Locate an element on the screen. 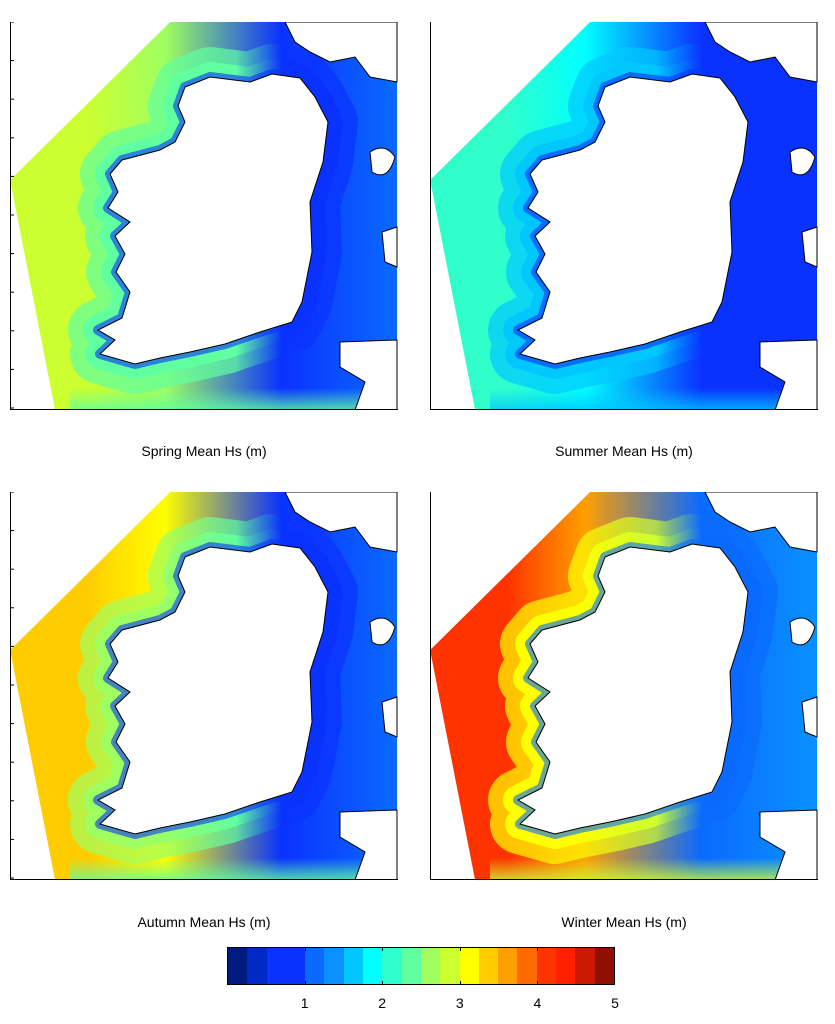 Image resolution: width=835 pixels, height=1024 pixels. title-spring: Spring Mean Hs (m) is located at coordinates (204, 451).